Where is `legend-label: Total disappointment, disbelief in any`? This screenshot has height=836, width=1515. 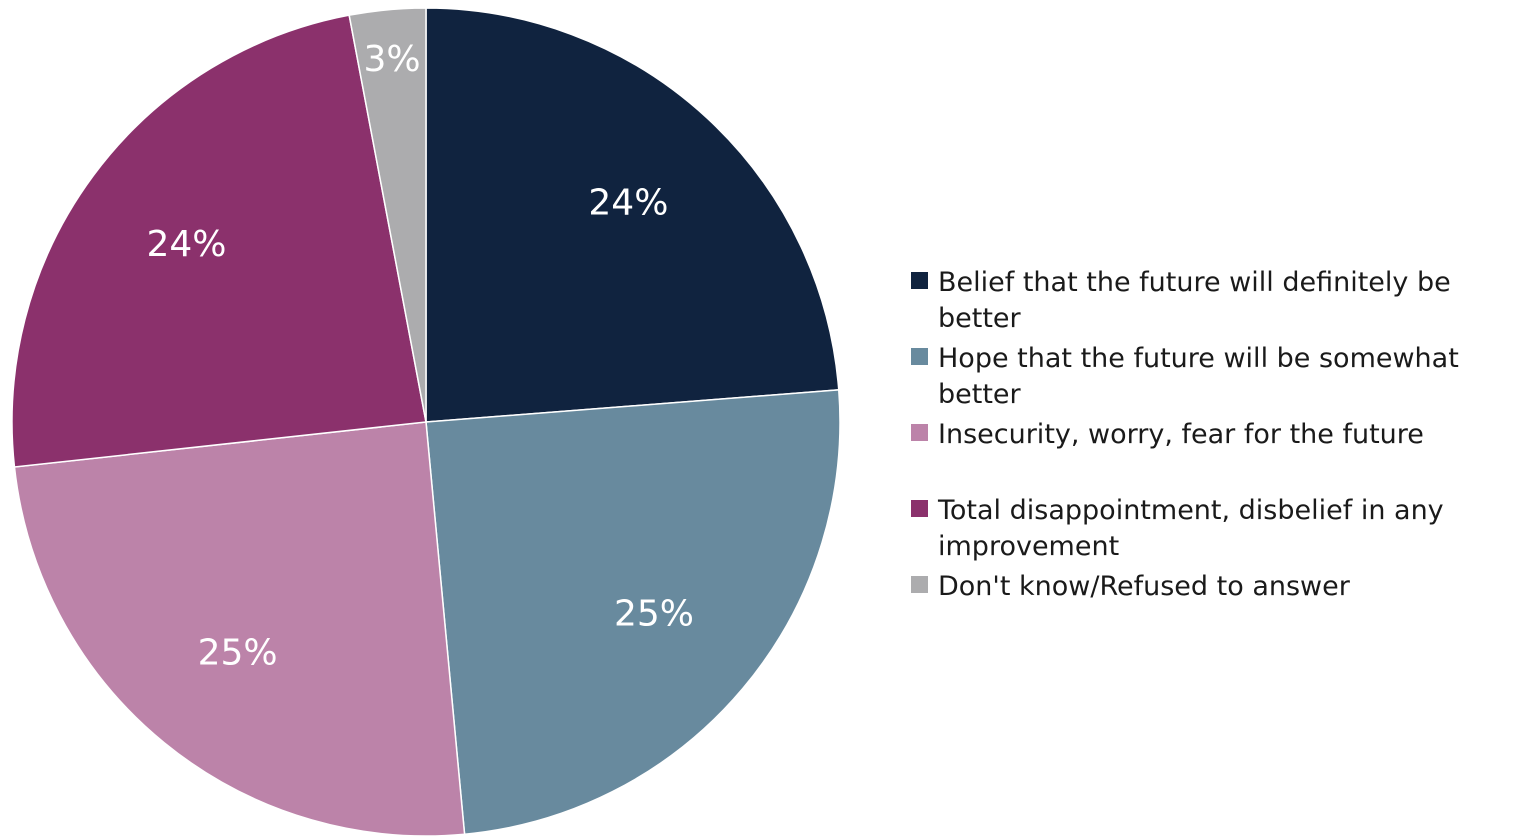 legend-label: Total disappointment, disbelief in any is located at coordinates (1190, 510).